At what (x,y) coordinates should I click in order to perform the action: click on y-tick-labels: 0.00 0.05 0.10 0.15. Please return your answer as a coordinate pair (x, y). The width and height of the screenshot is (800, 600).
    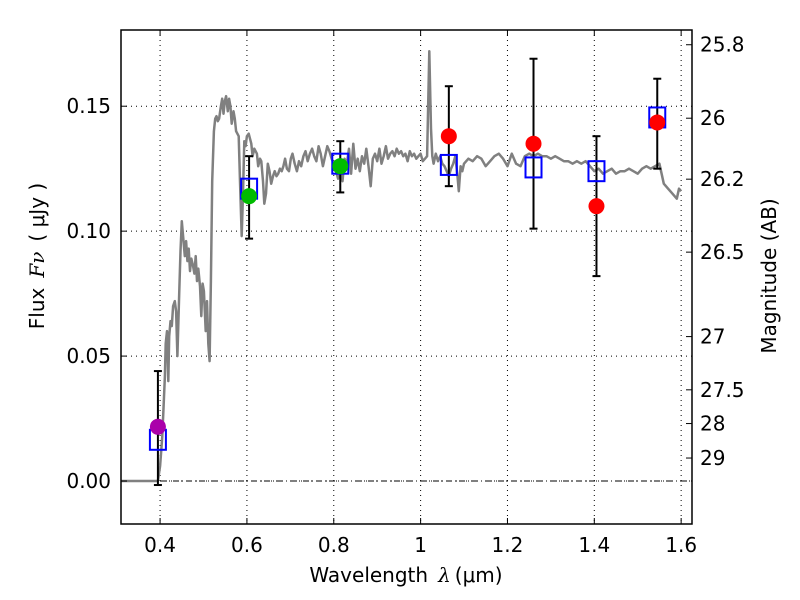
    Looking at the image, I should click on (88, 293).